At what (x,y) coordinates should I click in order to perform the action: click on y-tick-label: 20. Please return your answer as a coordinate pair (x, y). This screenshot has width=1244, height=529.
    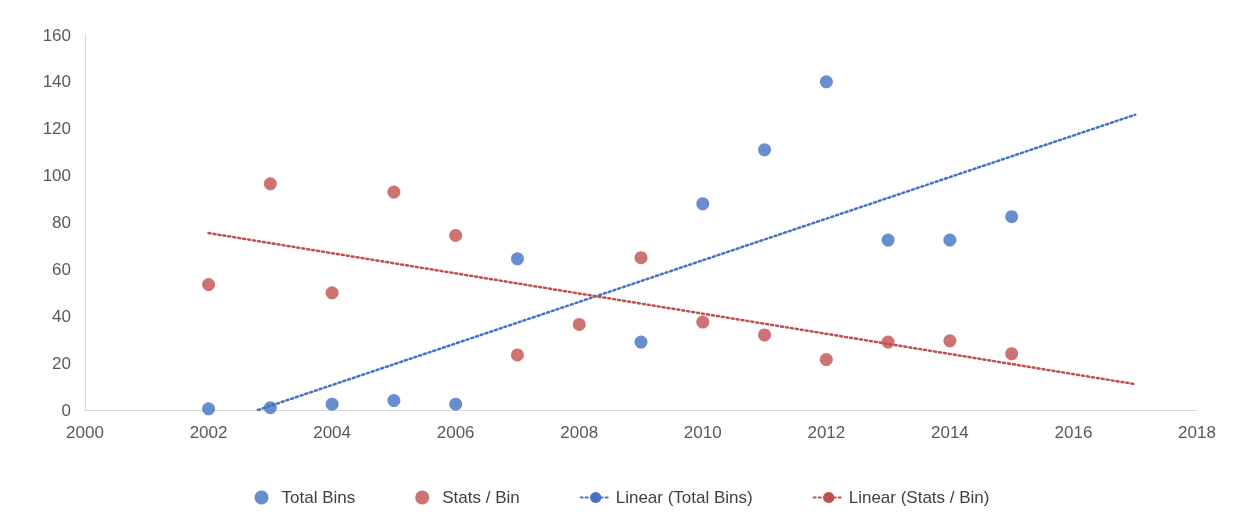
    Looking at the image, I should click on (61, 363).